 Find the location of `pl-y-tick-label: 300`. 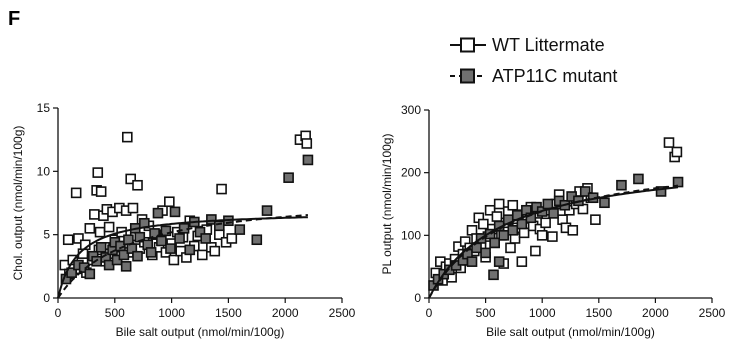

pl-y-tick-label: 300 is located at coordinates (411, 110).